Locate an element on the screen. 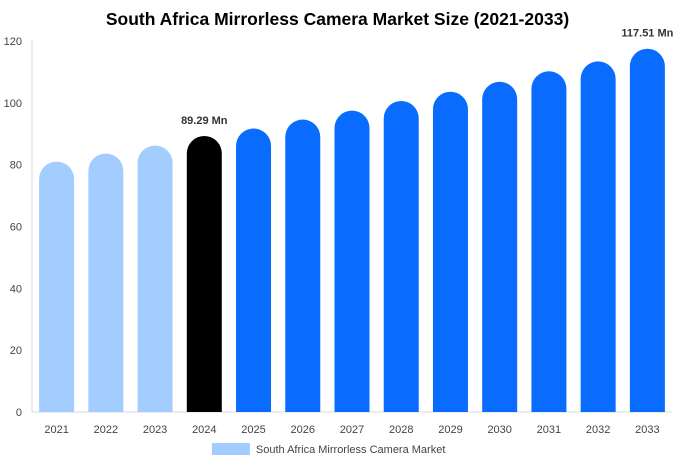 The width and height of the screenshot is (675, 469). y-tick-label: 0 is located at coordinates (19, 413).